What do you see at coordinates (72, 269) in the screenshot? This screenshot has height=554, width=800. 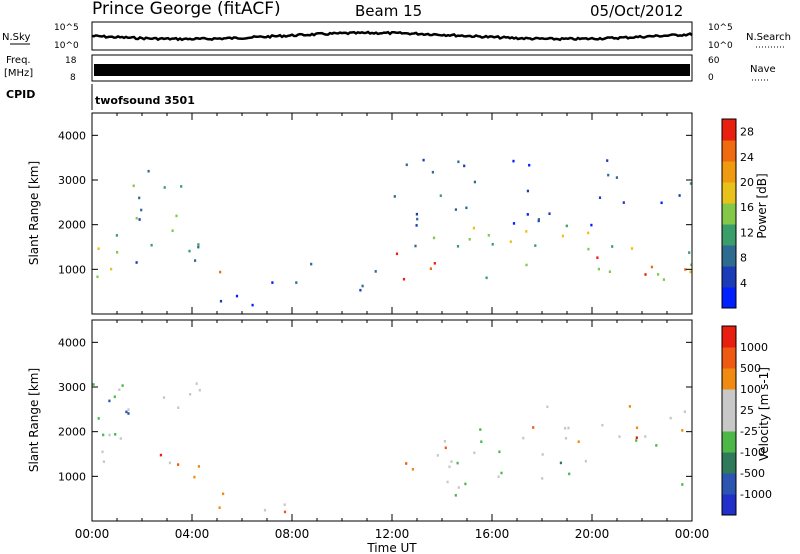 I see `power-y-tick-label: 1000` at bounding box center [72, 269].